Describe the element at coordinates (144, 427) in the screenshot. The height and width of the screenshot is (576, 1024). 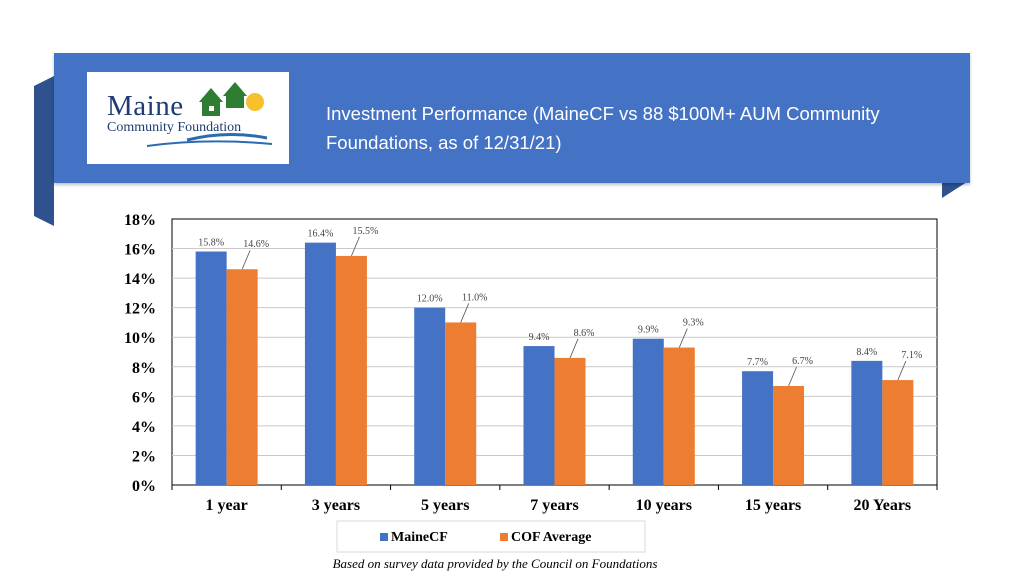
I see `y-tick-label: 4%` at that location.